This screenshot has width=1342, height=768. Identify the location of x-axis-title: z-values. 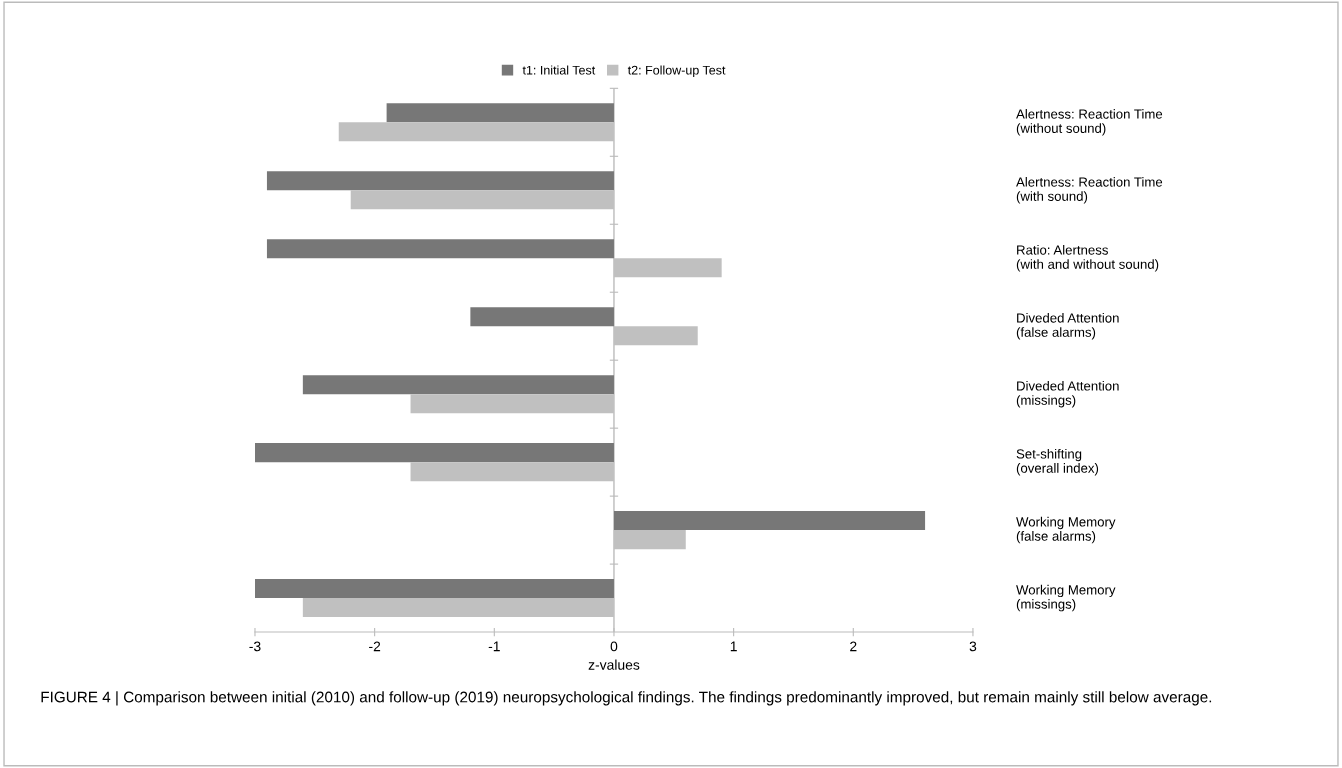
(614, 664).